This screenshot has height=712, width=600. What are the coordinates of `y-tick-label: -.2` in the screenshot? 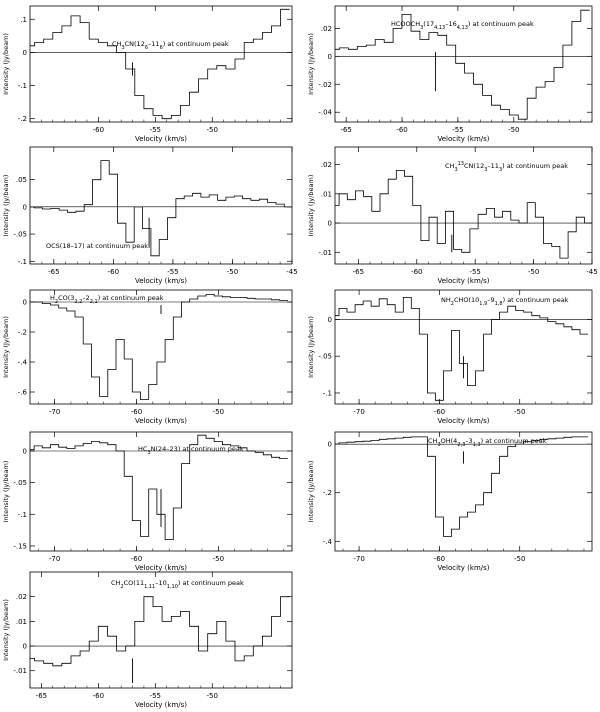 It's located at (327, 493).